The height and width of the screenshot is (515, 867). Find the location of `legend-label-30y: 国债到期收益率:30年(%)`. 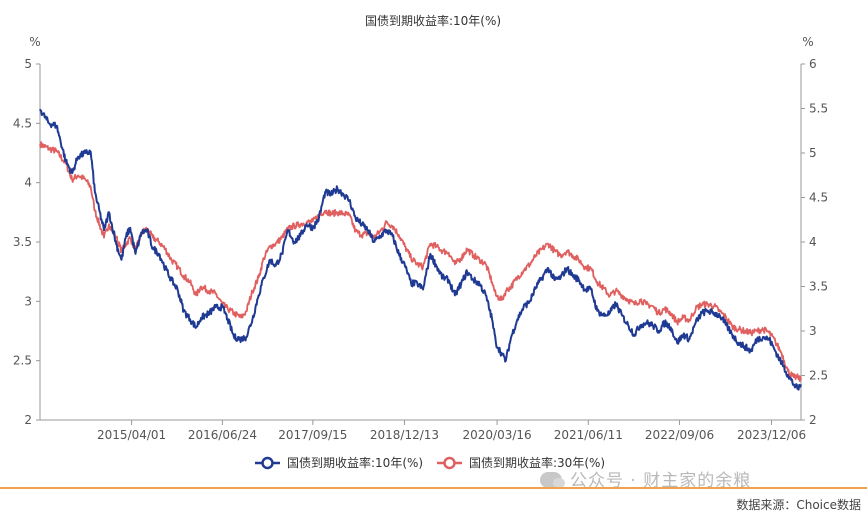

legend-label-30y: 国债到期收益率:30年(%) is located at coordinates (537, 462).